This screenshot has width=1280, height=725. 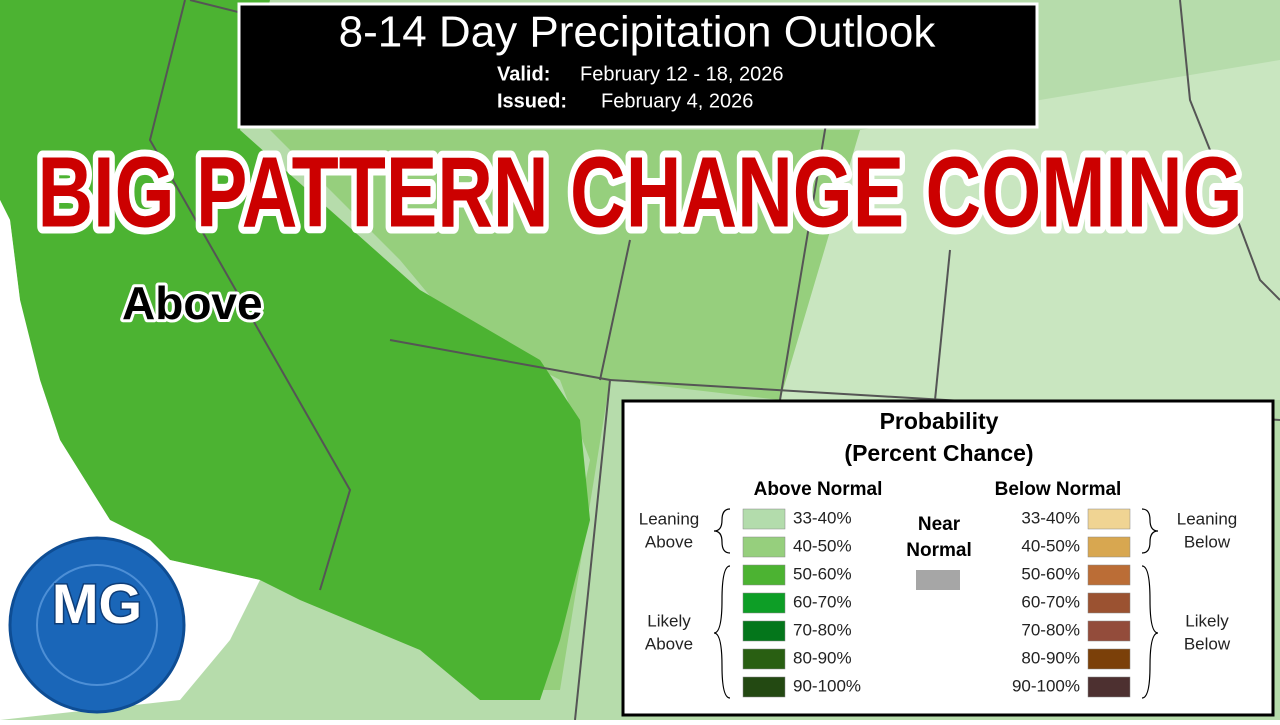 I want to click on below-heading: Below Normal, so click(x=1058, y=489).